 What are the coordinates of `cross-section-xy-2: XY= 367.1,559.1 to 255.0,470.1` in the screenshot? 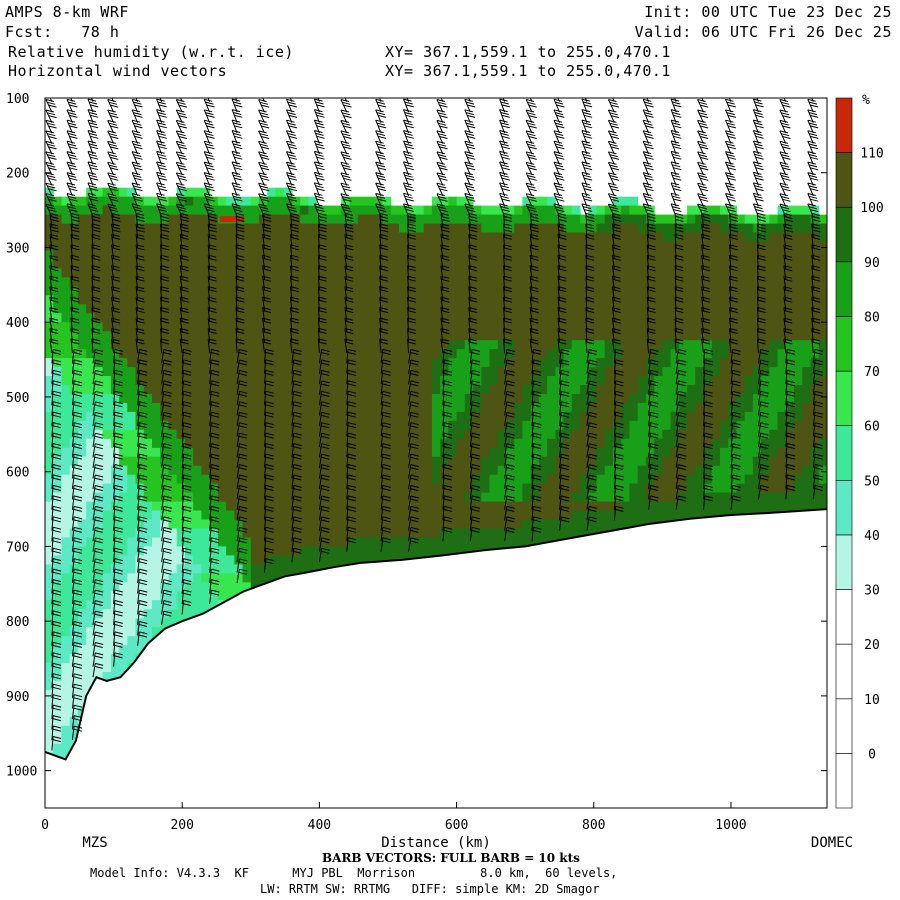 It's located at (528, 71).